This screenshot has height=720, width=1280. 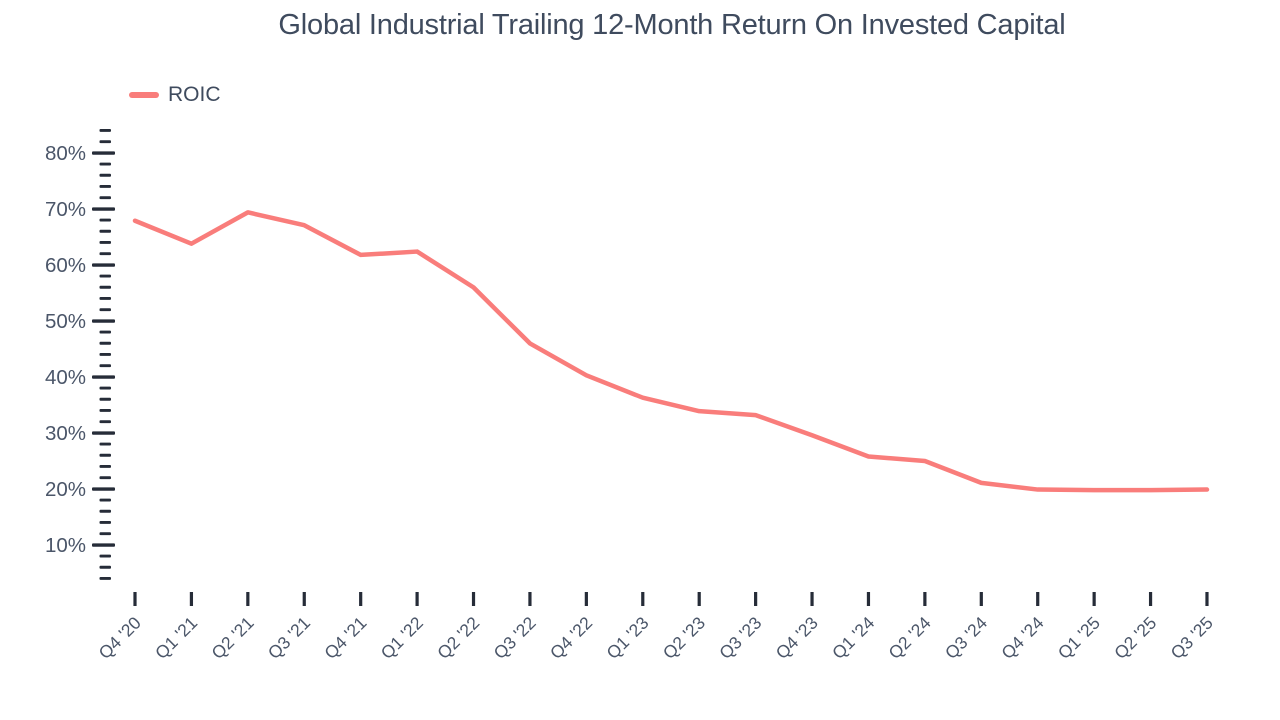 What do you see at coordinates (797, 638) in the screenshot?
I see `x-axis-label: Q4 '23` at bounding box center [797, 638].